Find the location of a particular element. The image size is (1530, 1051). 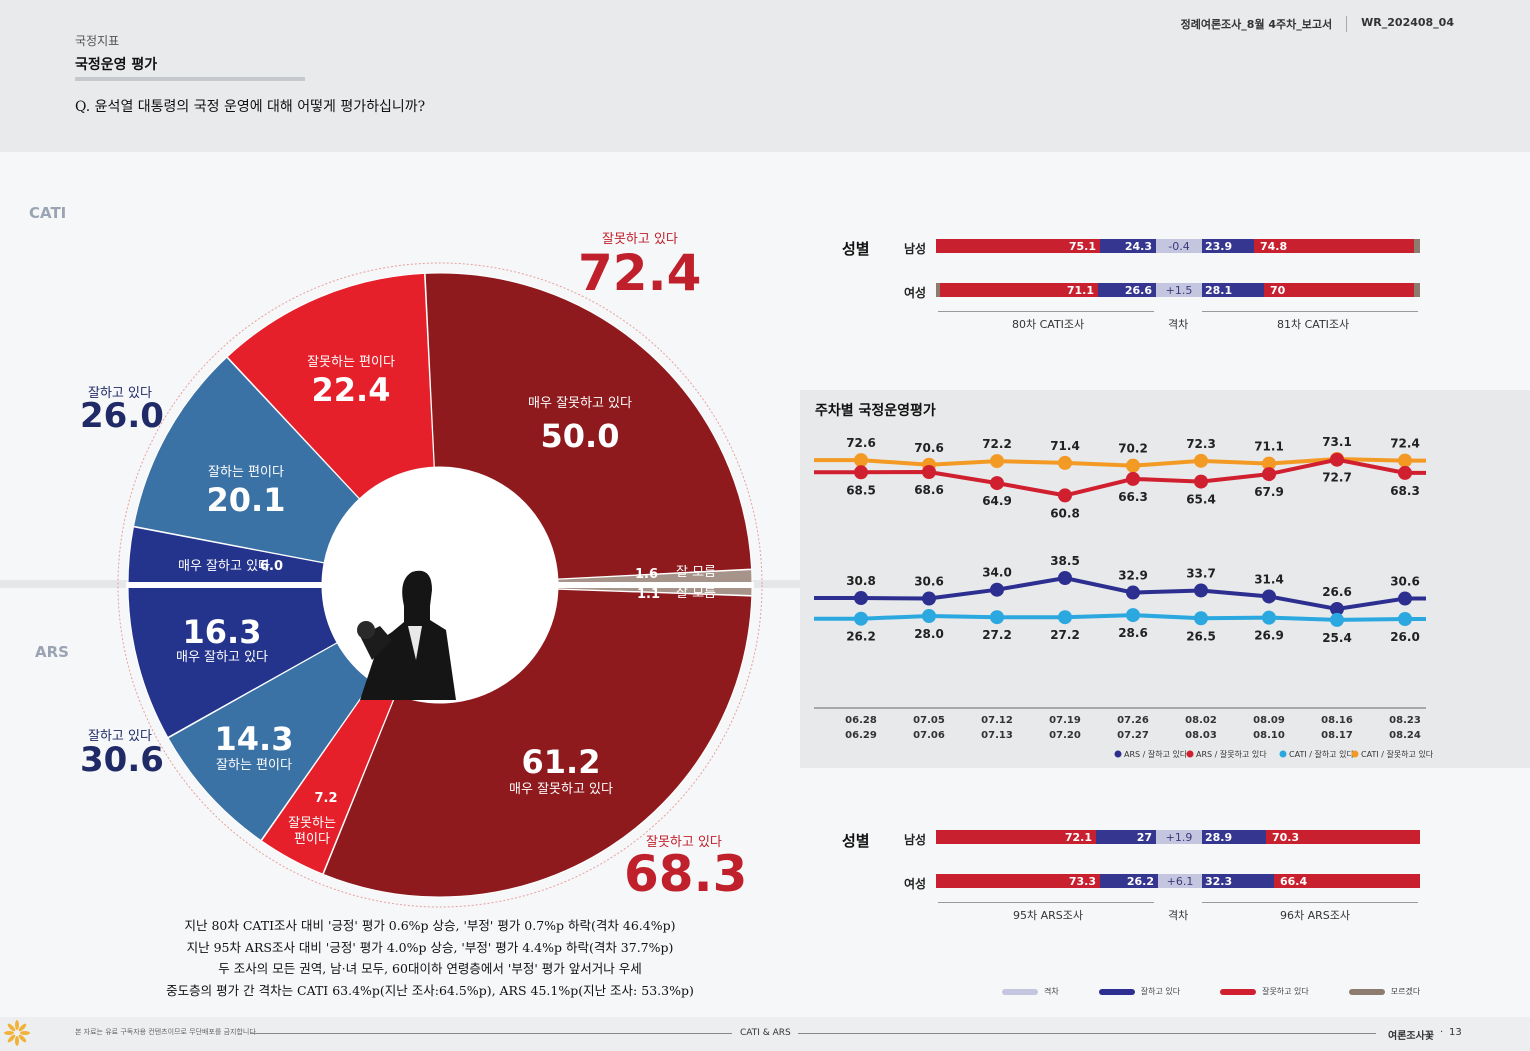

bar-prev-pos: 24.3 is located at coordinates (1128, 246).